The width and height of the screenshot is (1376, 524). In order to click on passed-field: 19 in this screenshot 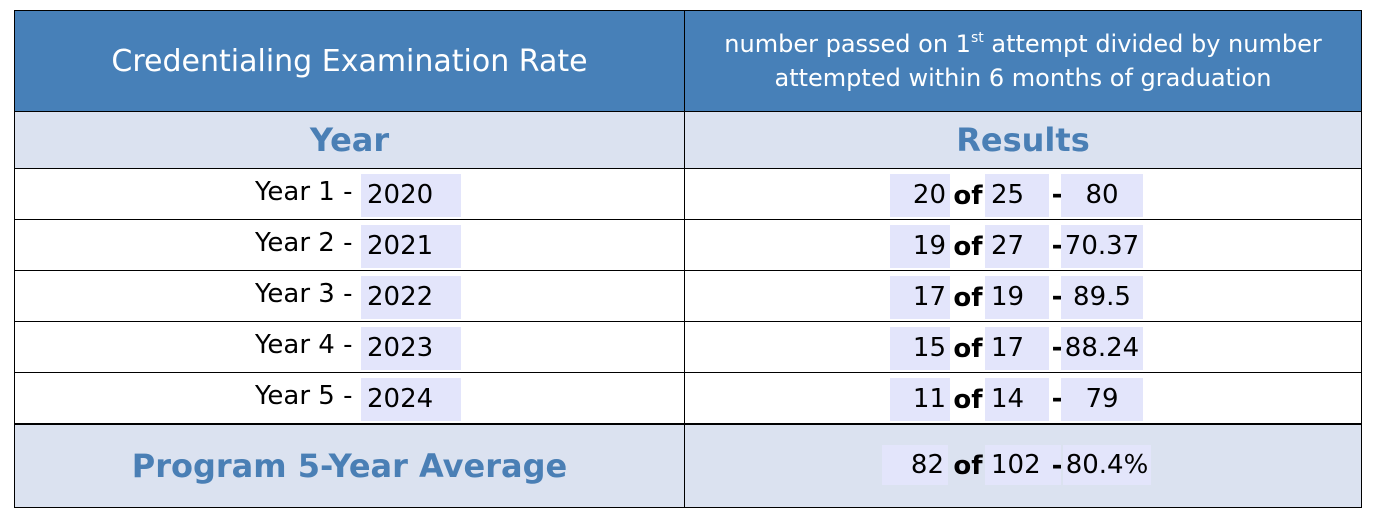, I will do `click(920, 246)`.